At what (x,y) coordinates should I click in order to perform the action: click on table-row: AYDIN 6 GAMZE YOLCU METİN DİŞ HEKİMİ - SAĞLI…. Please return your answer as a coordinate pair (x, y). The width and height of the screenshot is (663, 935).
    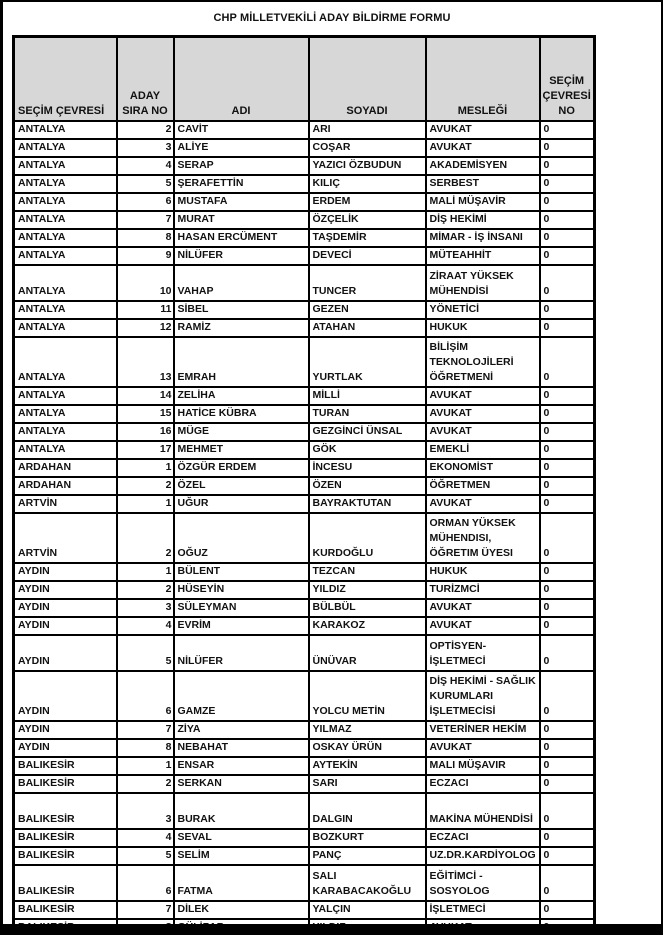
    Looking at the image, I should click on (304, 695).